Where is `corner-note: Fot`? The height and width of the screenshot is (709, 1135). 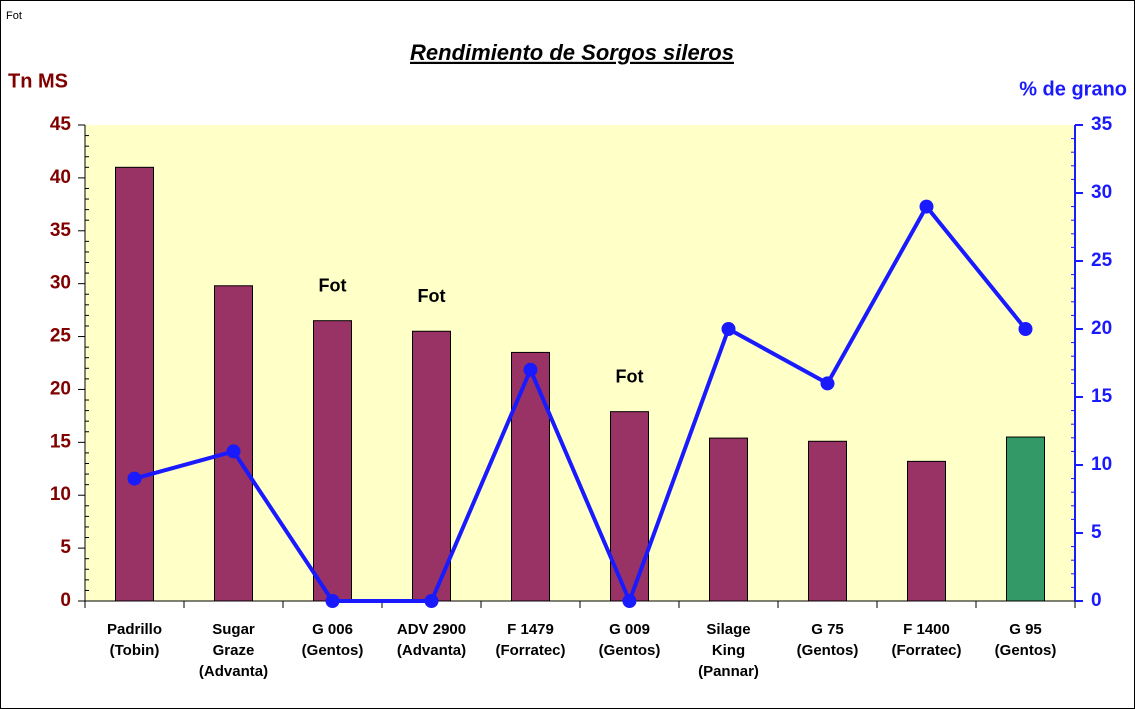 corner-note: Fot is located at coordinates (14, 16).